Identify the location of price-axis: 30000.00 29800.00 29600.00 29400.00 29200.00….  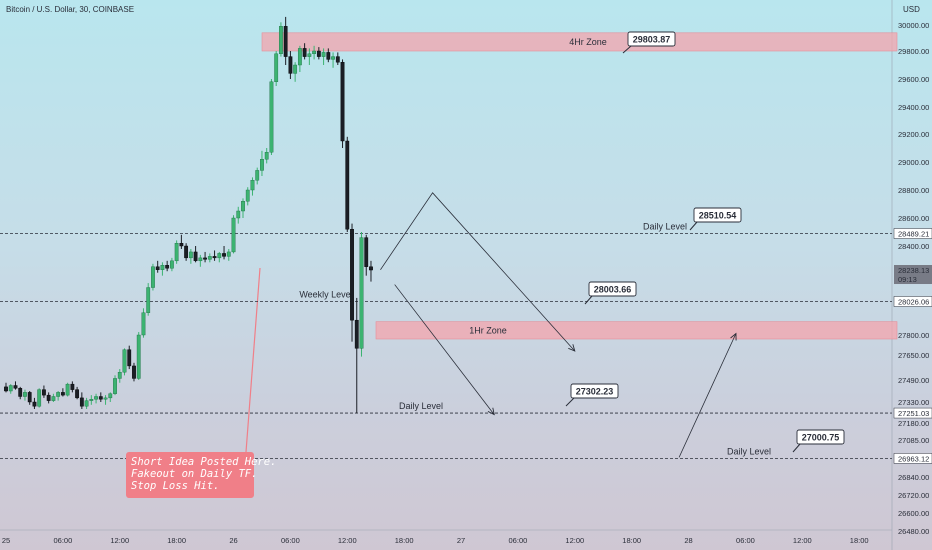
(912, 278).